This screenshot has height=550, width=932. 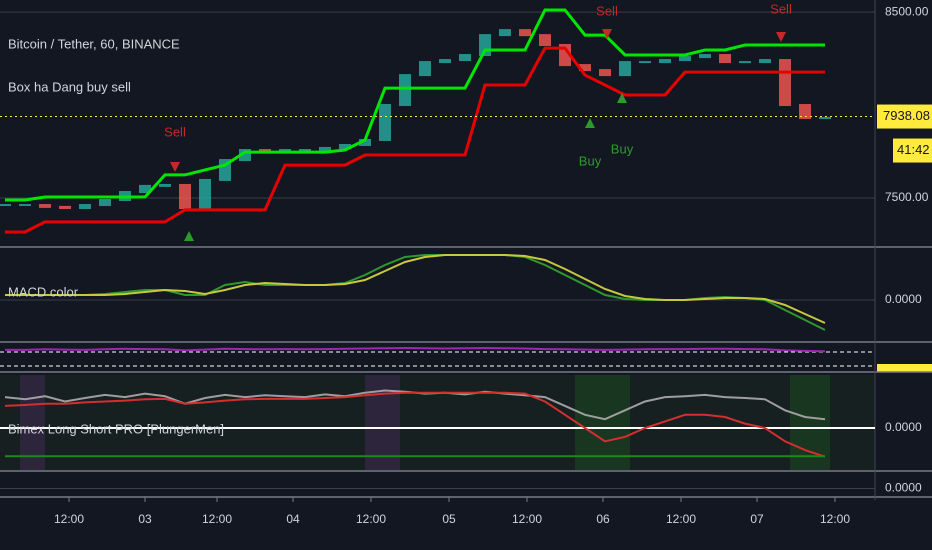 What do you see at coordinates (907, 197) in the screenshot?
I see `y-tick-label: 7500.00` at bounding box center [907, 197].